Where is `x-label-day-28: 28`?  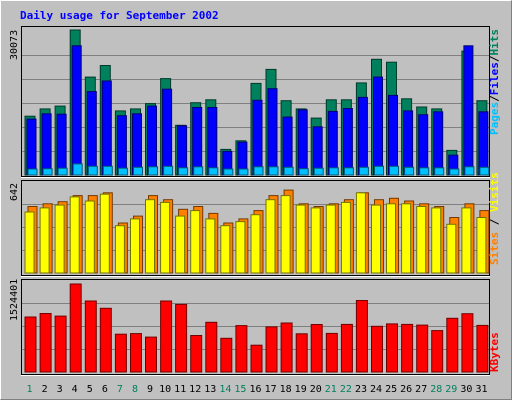 x-label-day-28: 28 is located at coordinates (436, 389).